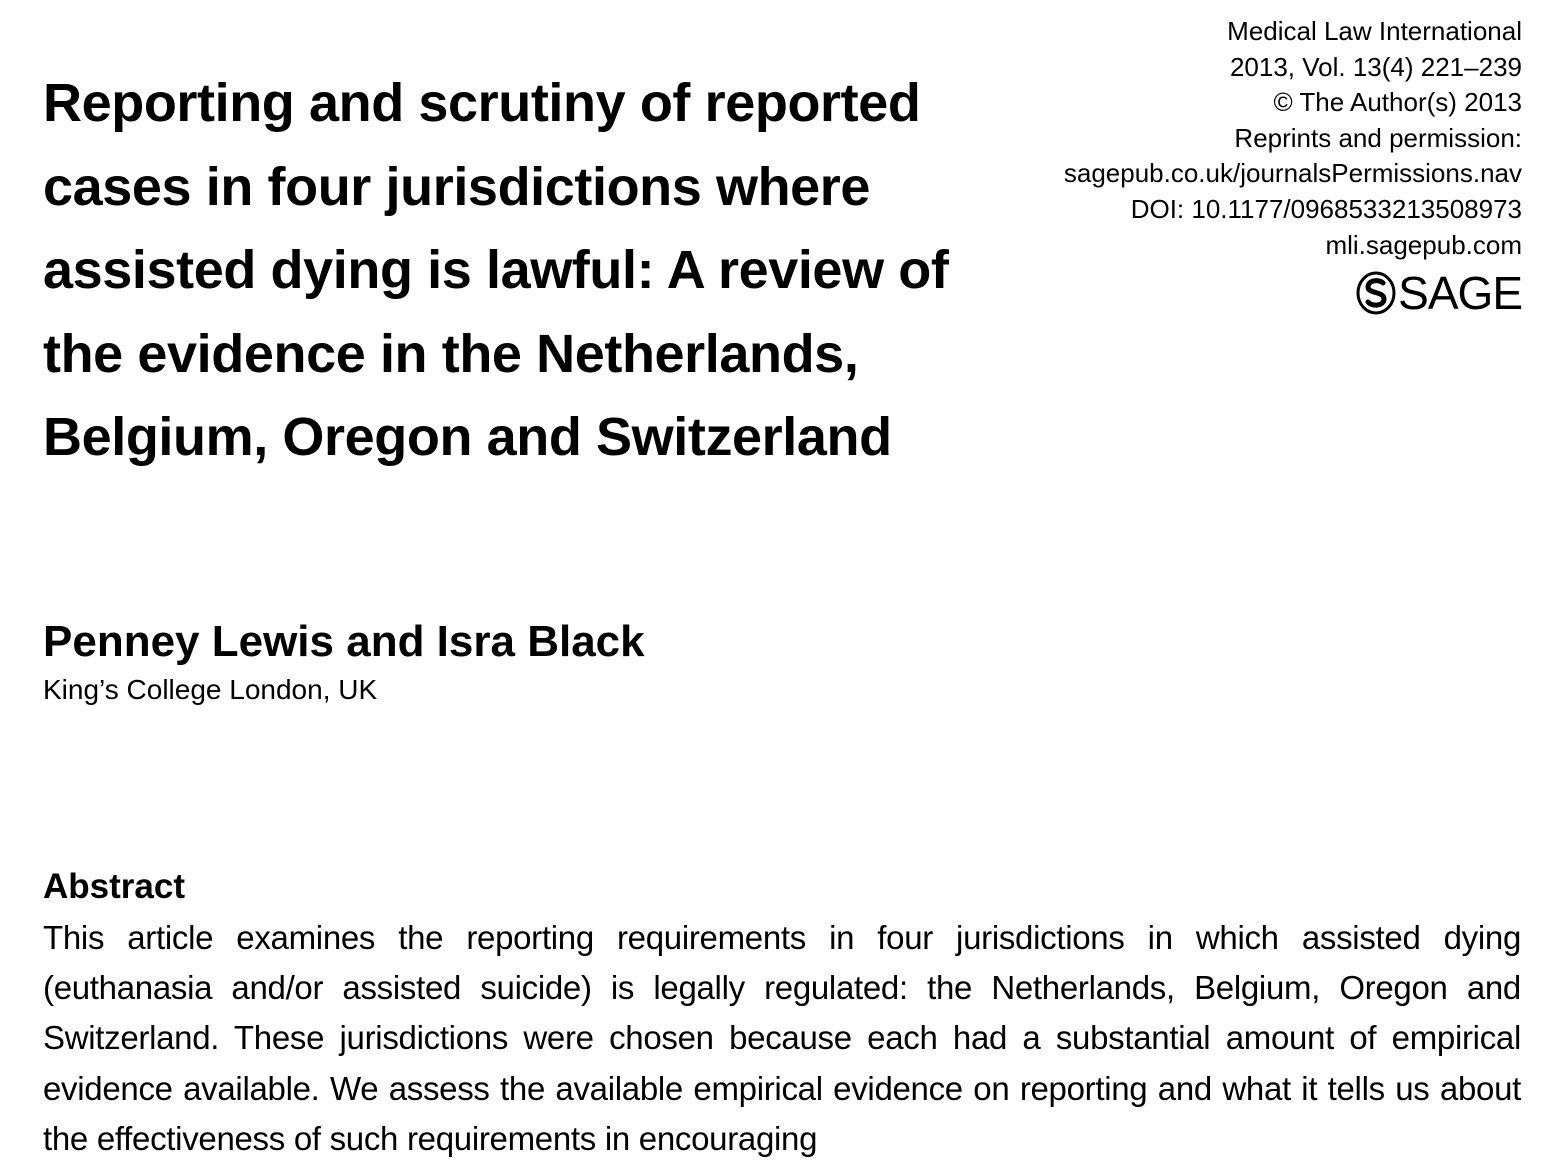 The height and width of the screenshot is (1172, 1560). What do you see at coordinates (1398, 102) in the screenshot?
I see `copyright-line: © The Author(s) 2013` at bounding box center [1398, 102].